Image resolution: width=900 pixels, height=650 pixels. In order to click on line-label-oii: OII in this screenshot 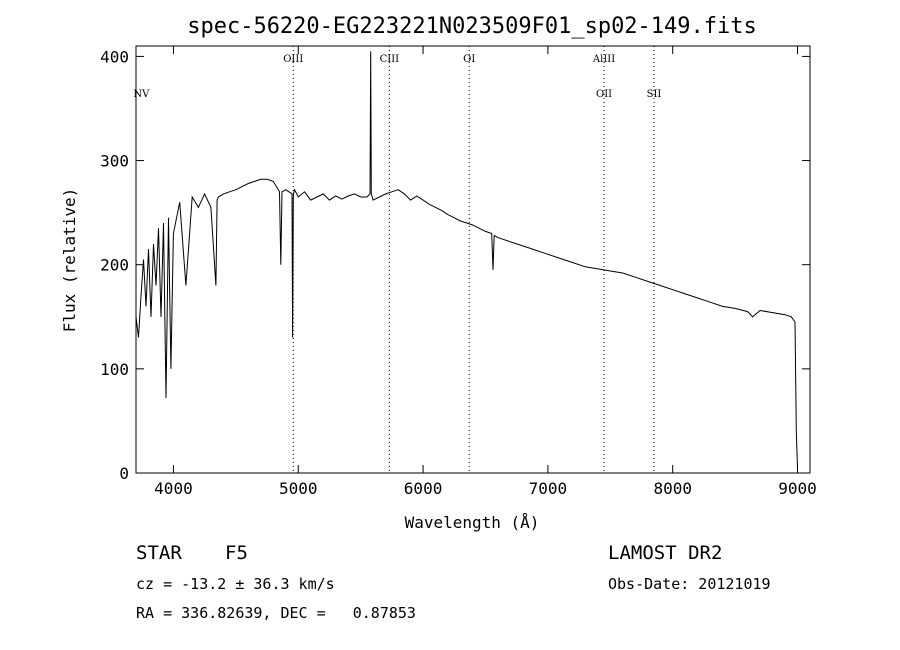, I will do `click(604, 94)`.